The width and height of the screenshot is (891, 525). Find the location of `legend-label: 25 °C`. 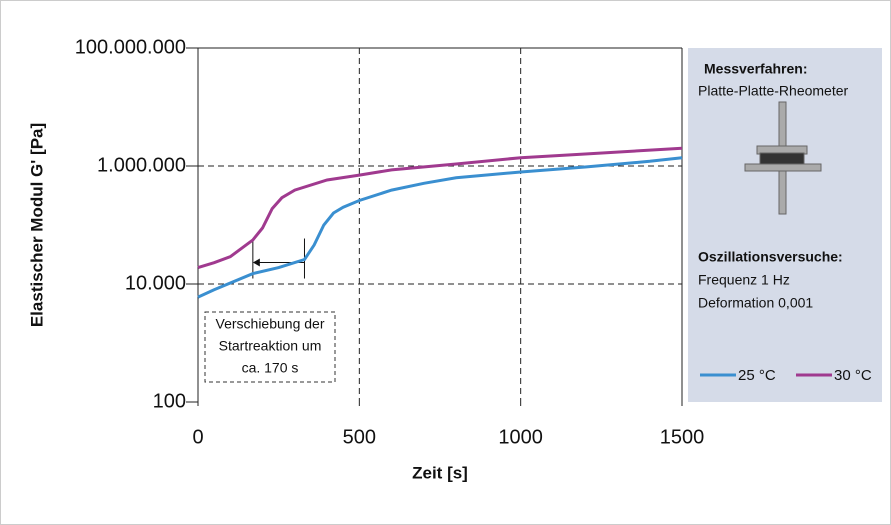

legend-label: 25 °C is located at coordinates (757, 375).